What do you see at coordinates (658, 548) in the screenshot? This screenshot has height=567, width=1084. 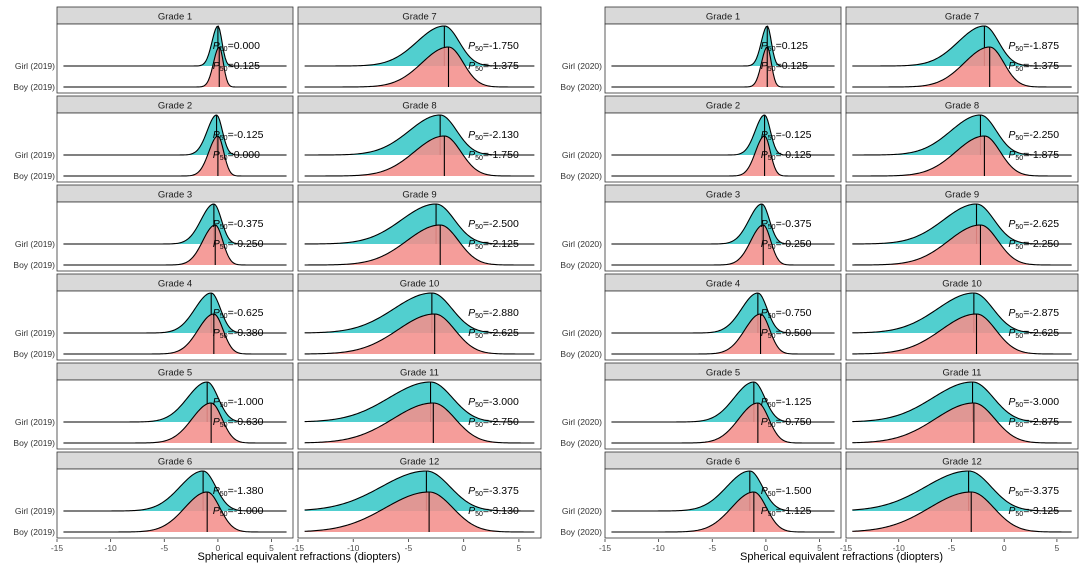 I see `x-tick-label: -10` at bounding box center [658, 548].